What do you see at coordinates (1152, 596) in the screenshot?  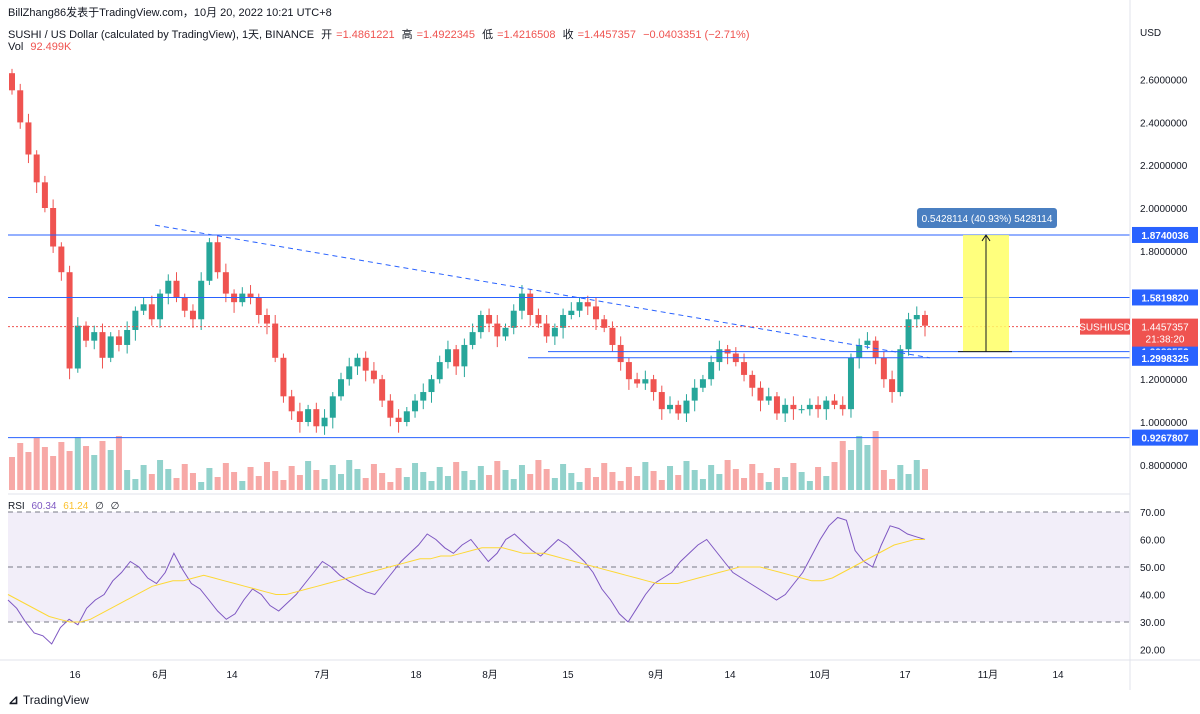 I see `rsi-tick-label: 40.00` at bounding box center [1152, 596].